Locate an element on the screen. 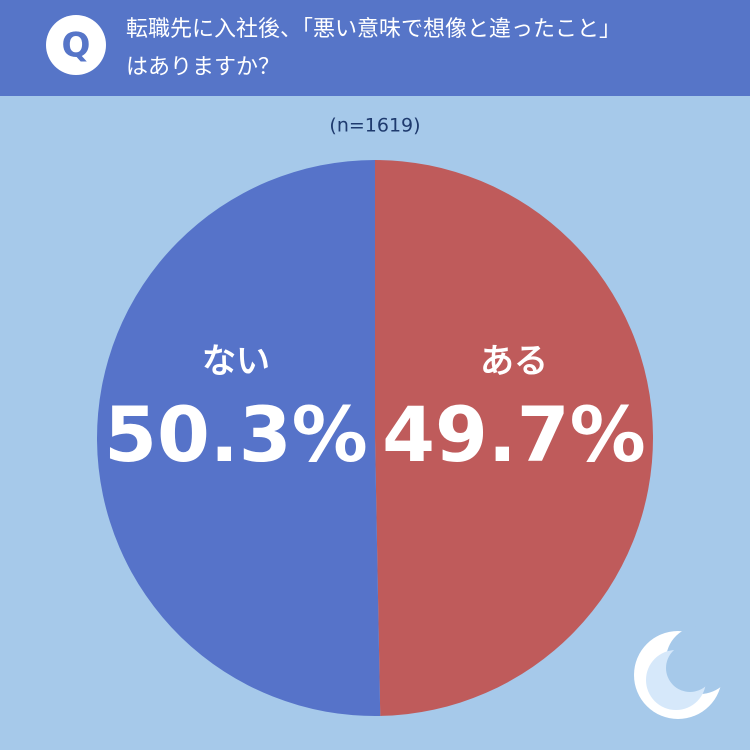 The image size is (750, 750). title-line: はありますか？ is located at coordinates (203, 67).